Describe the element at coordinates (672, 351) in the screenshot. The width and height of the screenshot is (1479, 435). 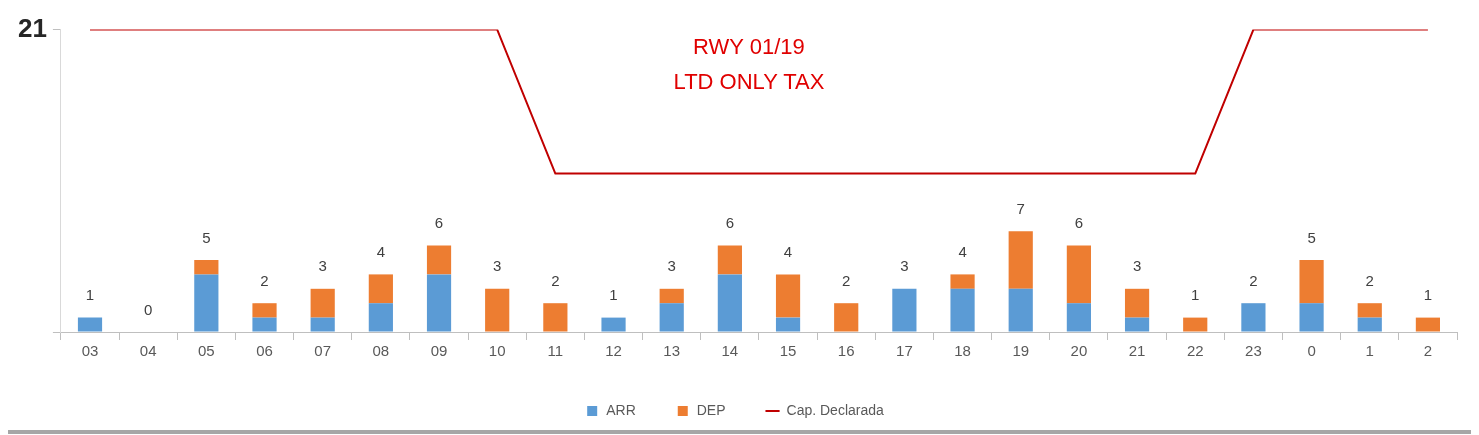
I see `x-tick-label: 13` at that location.